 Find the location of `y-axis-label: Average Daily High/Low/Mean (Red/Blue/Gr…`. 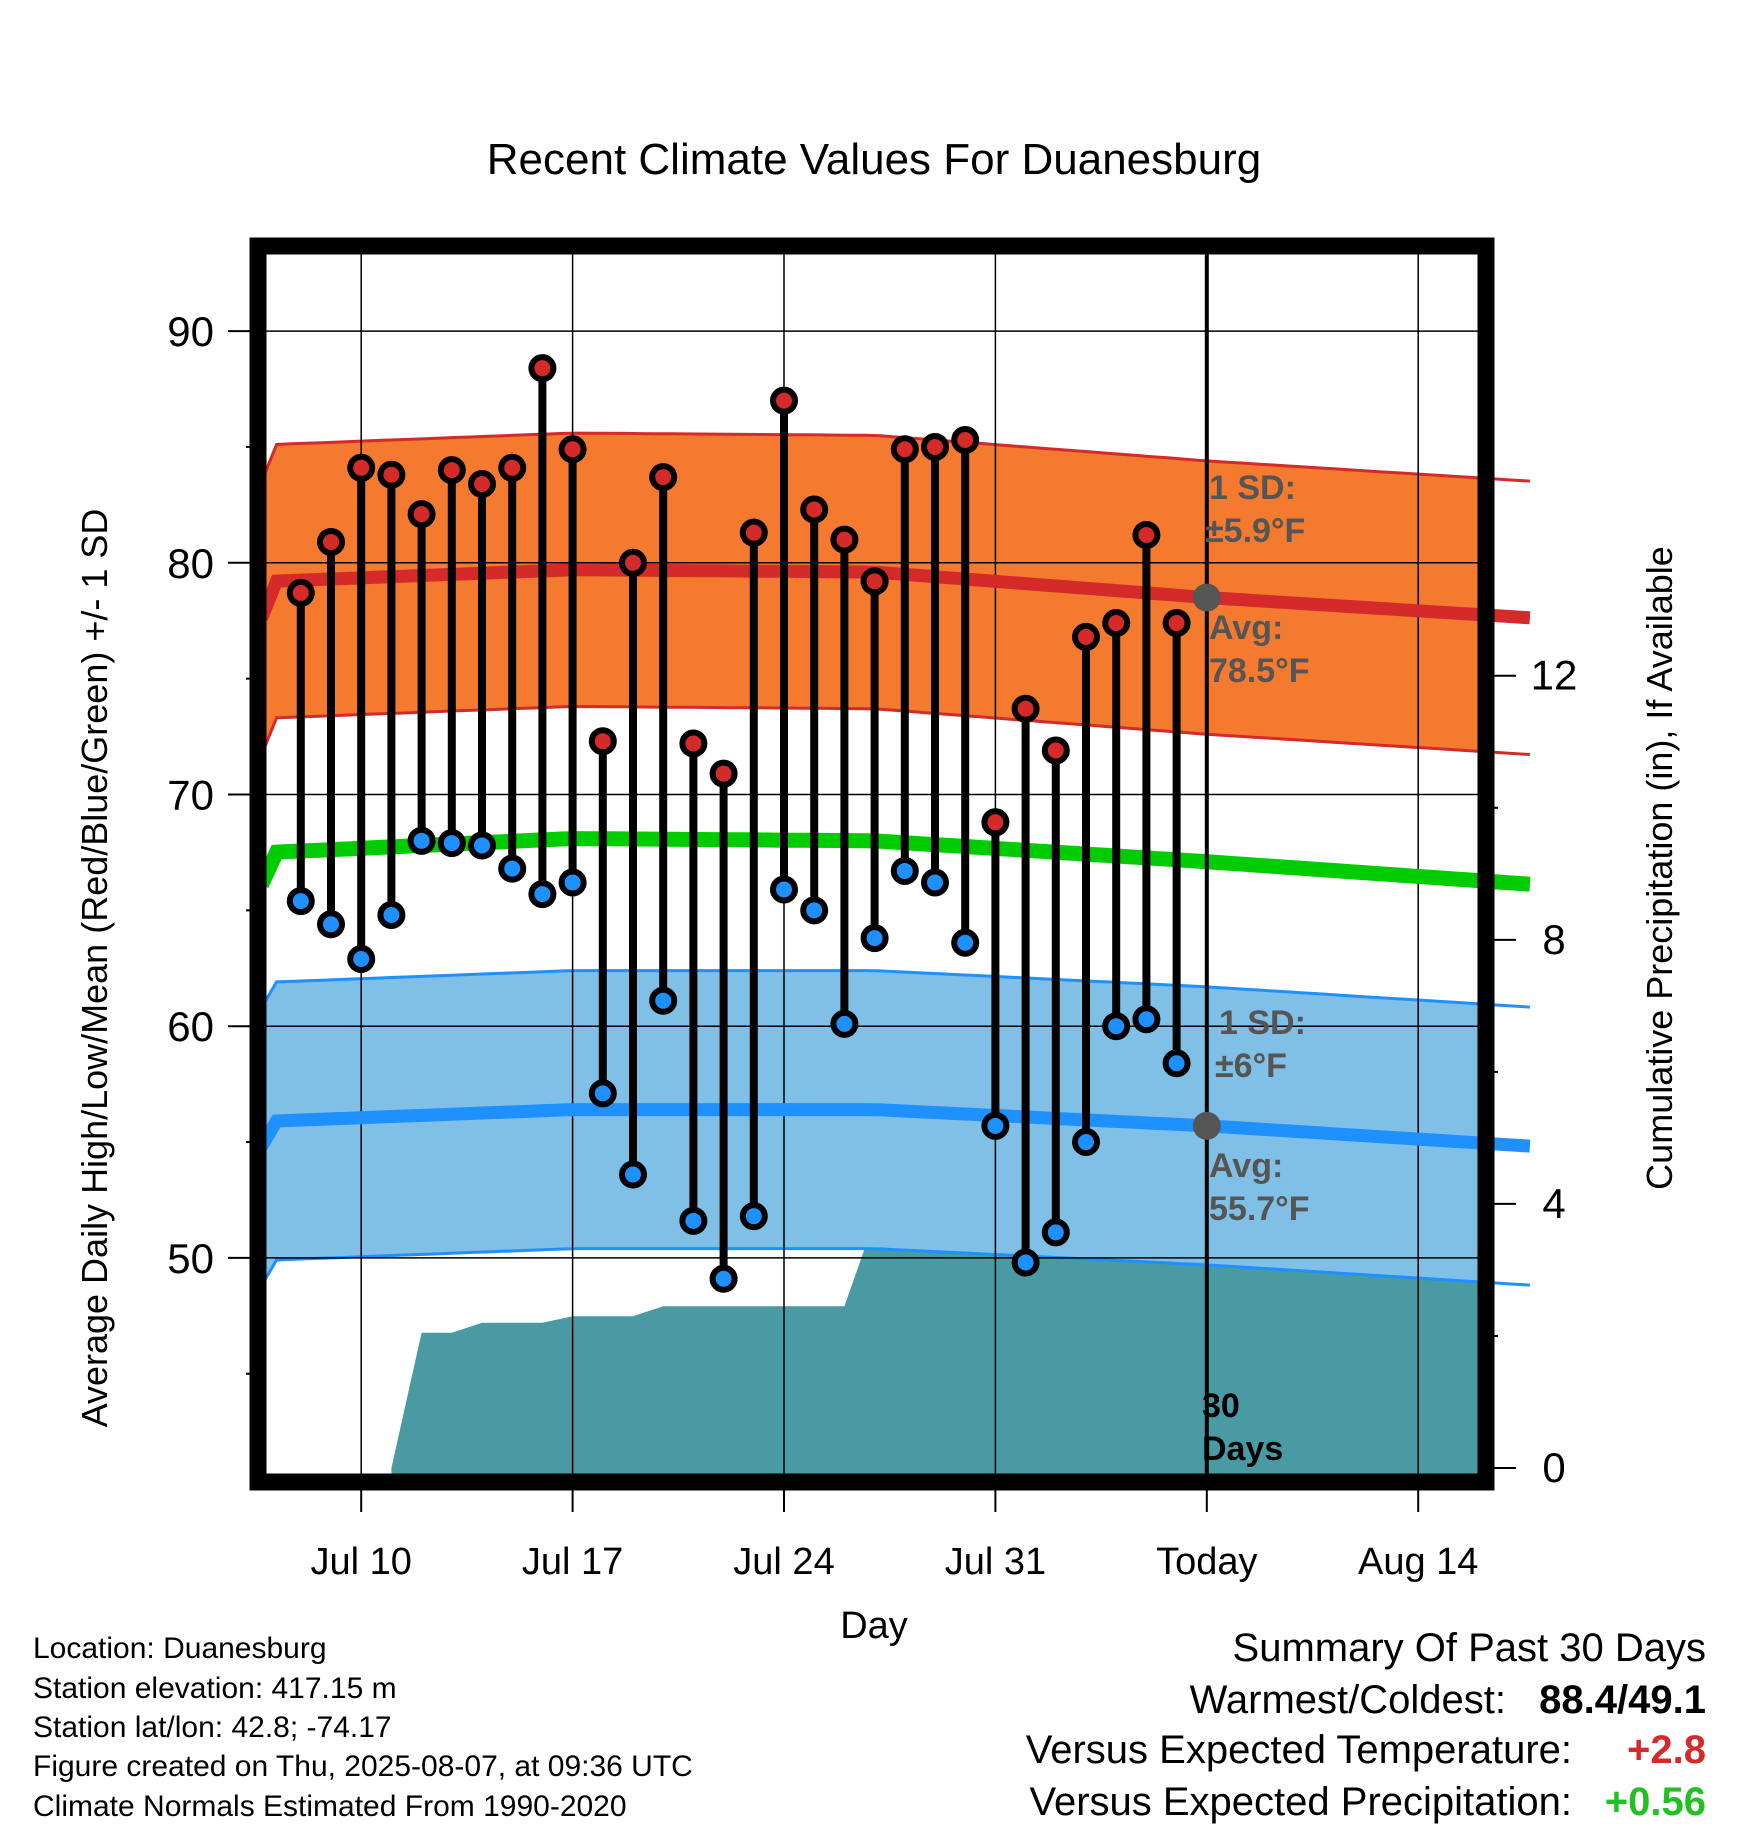

y-axis-label: Average Daily High/Low/Mean (Red/Blue/Gr… is located at coordinates (94, 968).